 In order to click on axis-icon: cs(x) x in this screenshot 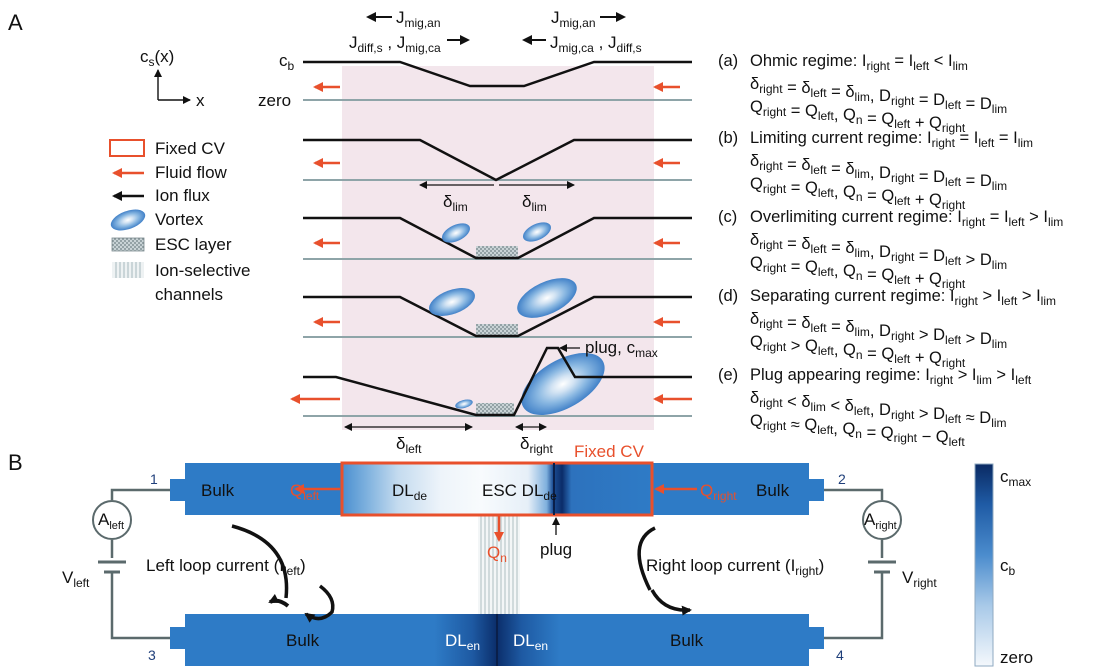, I will do `click(172, 78)`.